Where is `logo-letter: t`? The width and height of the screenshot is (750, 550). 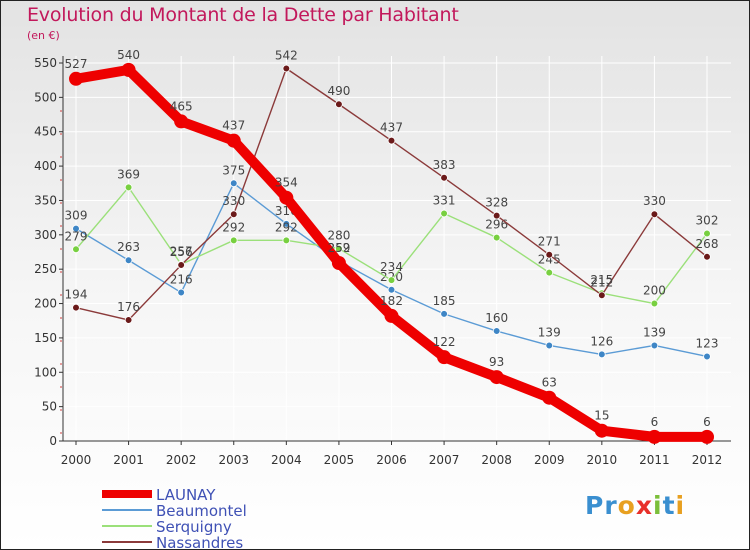 logo-letter: t is located at coordinates (669, 505).